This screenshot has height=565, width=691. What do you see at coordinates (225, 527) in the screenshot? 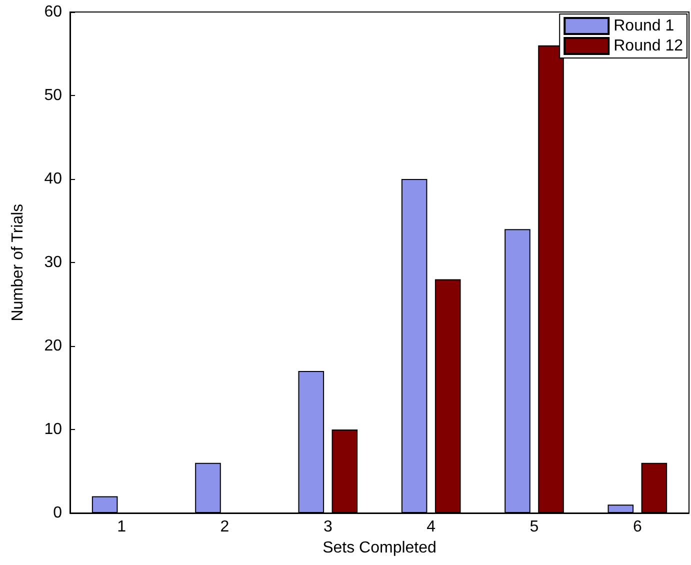
I see `x-tick-label: 2` at bounding box center [225, 527].